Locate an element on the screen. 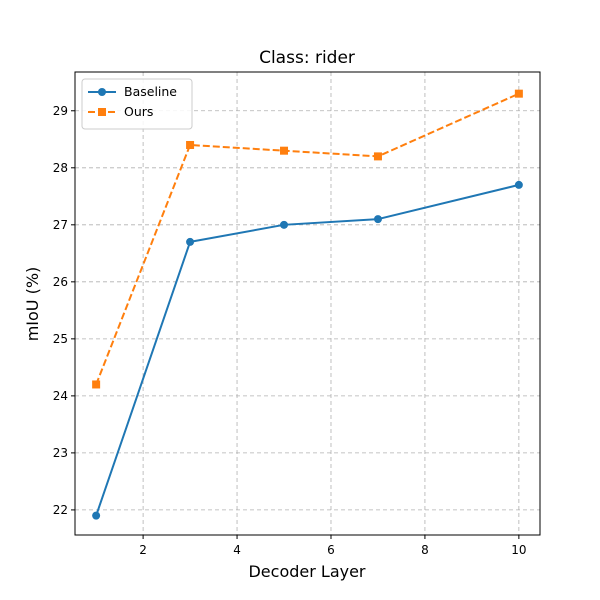 Image resolution: width=600 pixels, height=600 pixels. legend-label-ours: Ours is located at coordinates (138, 111).